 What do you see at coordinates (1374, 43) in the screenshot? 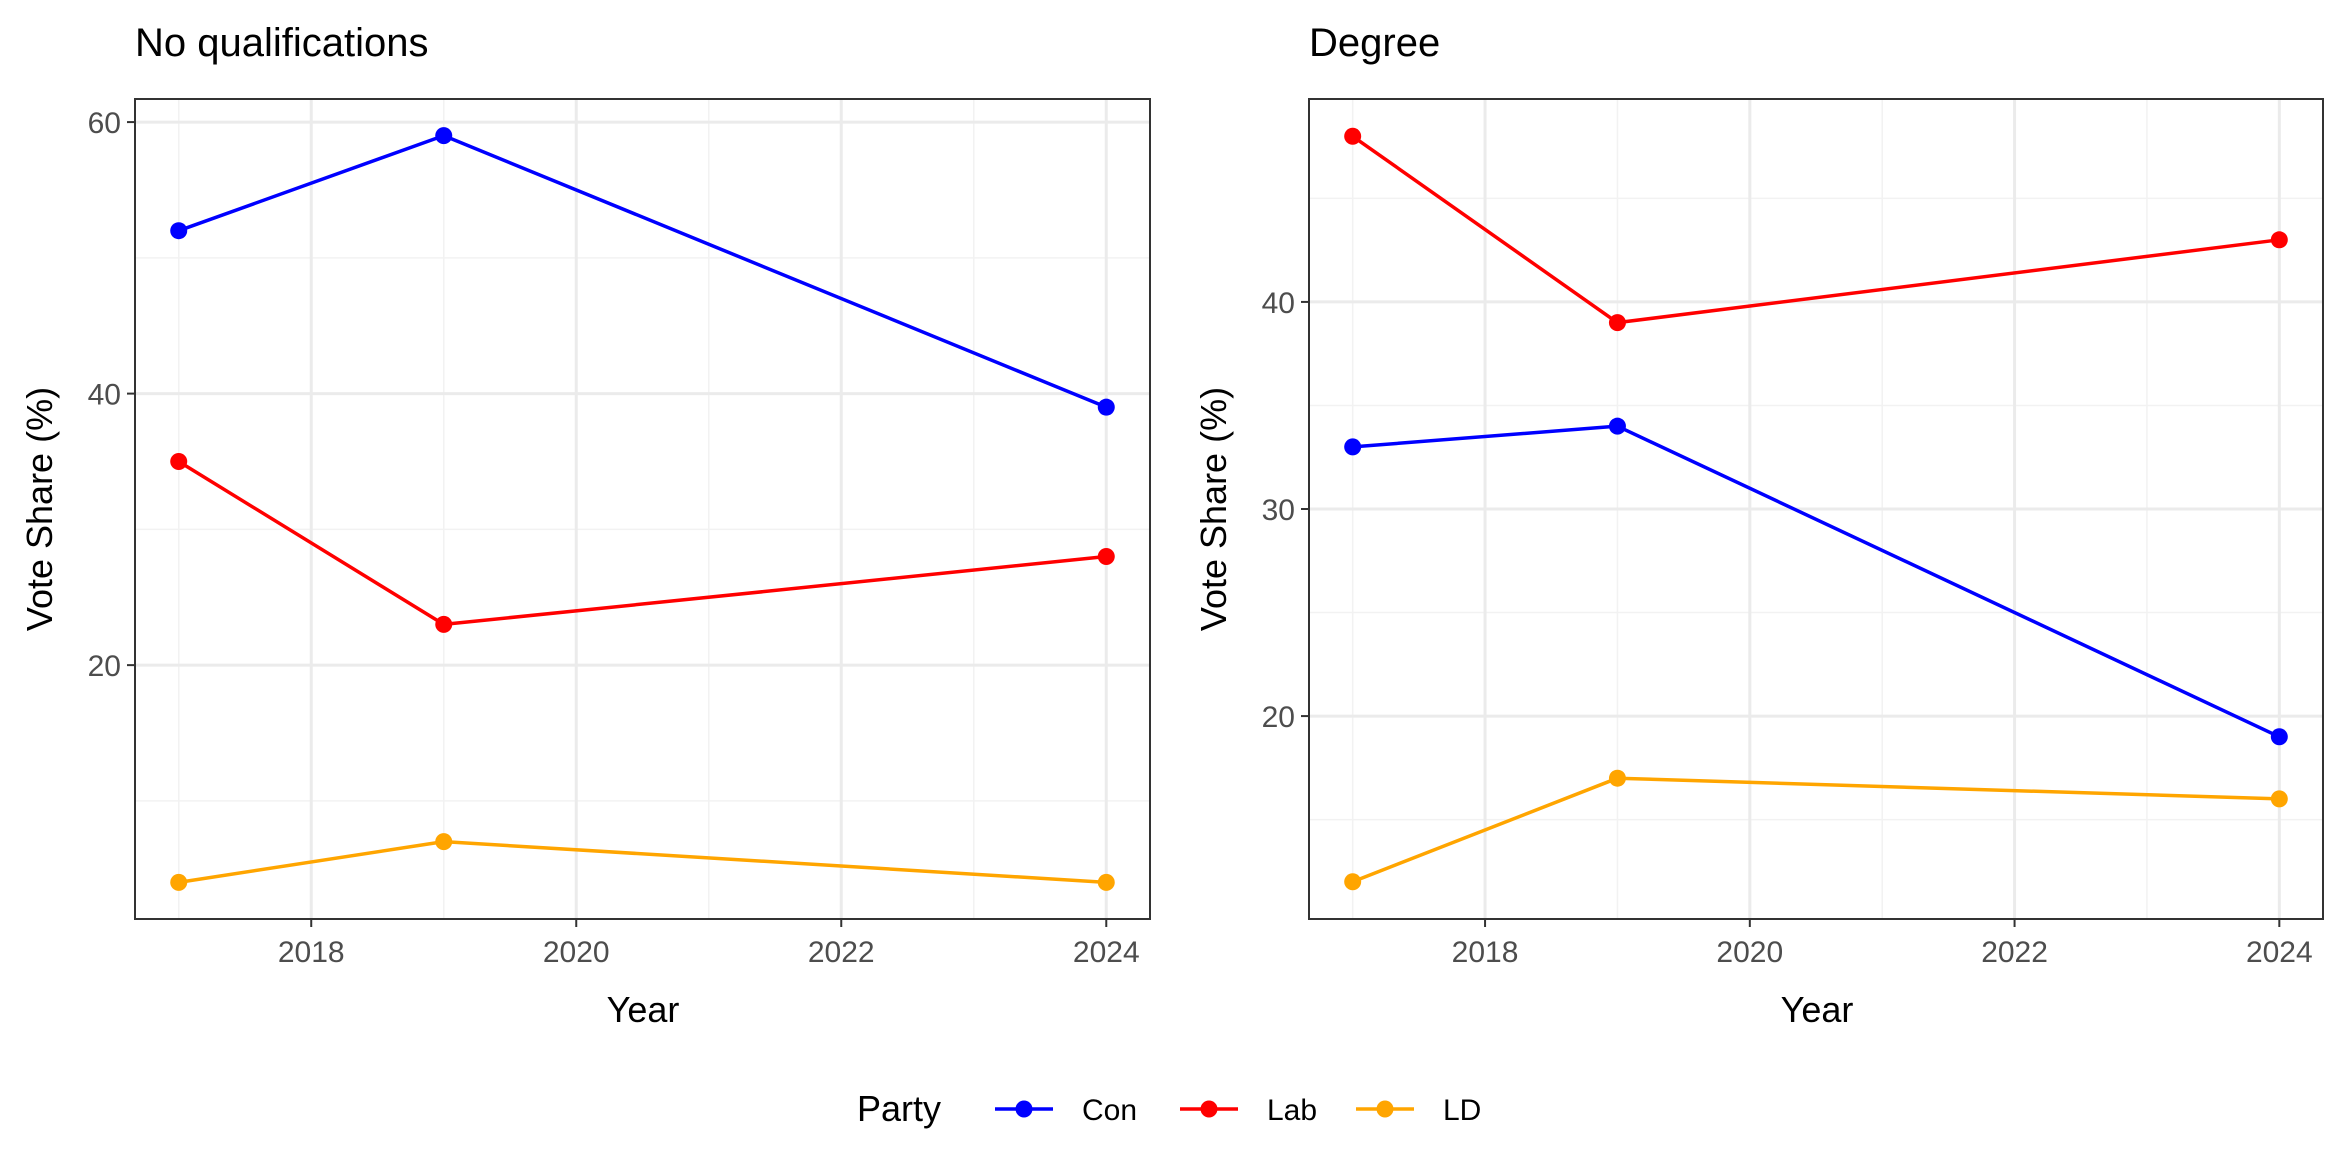
I see `panel-title: Degree` at bounding box center [1374, 43].